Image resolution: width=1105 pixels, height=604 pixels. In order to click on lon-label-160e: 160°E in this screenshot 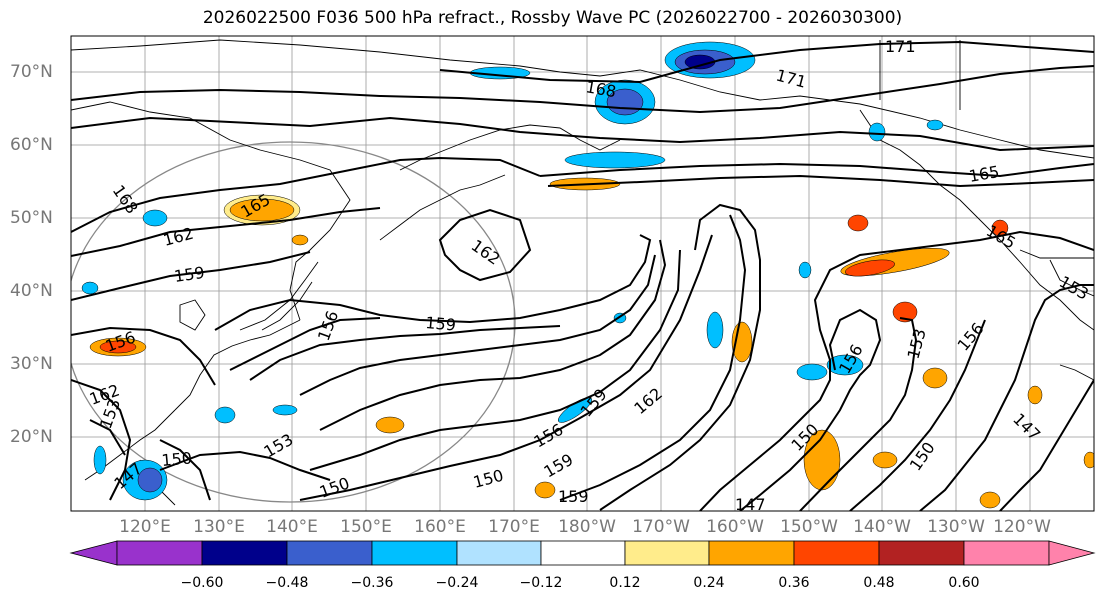, I will do `click(440, 527)`.